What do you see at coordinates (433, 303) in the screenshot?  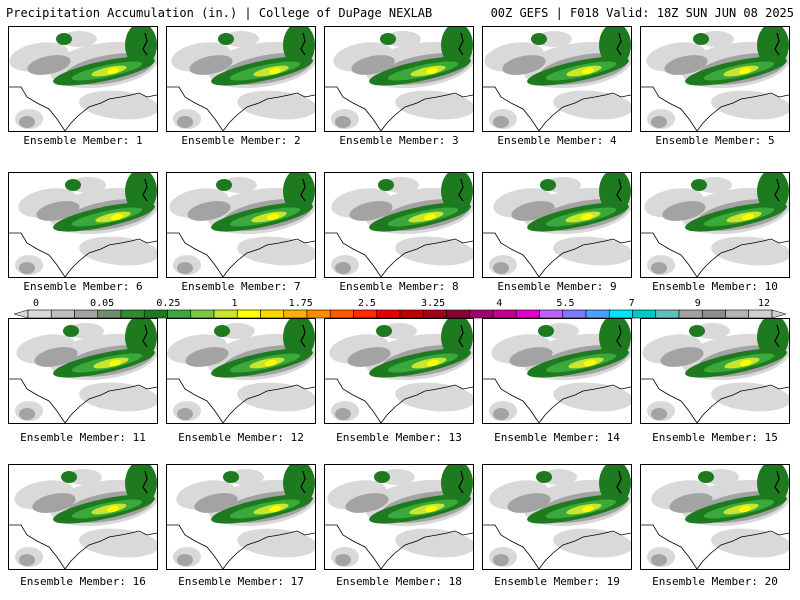 I see `colorbar-tick-label: 3.25` at bounding box center [433, 303].